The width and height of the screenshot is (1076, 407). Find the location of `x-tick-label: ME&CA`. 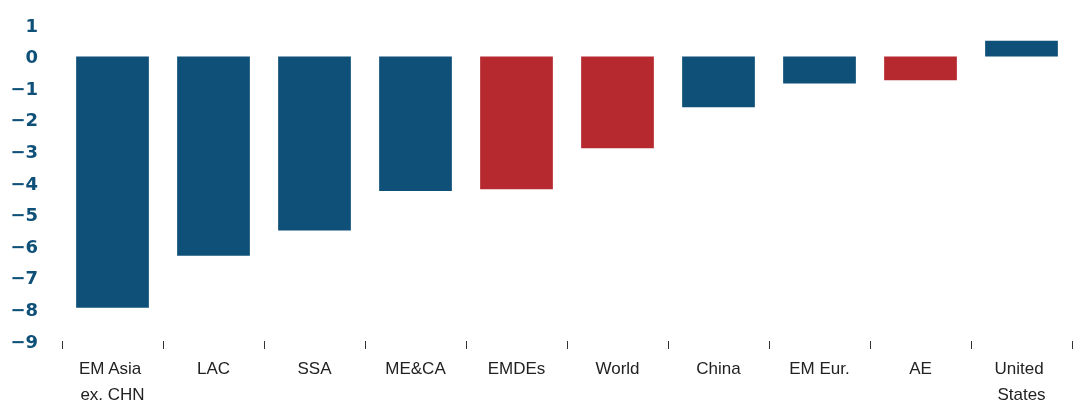

x-tick-label: ME&CA is located at coordinates (416, 368).